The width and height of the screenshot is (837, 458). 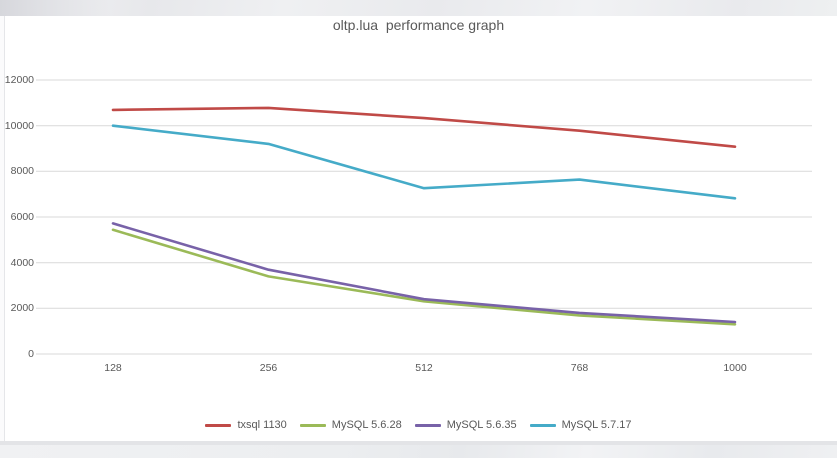 What do you see at coordinates (418, 443) in the screenshot?
I see `background-divider-bottom` at bounding box center [418, 443].